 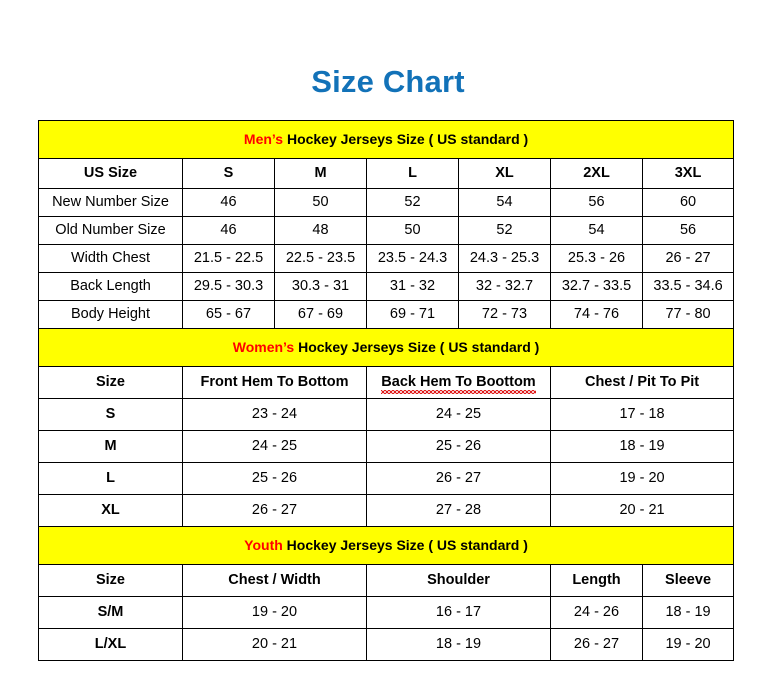 What do you see at coordinates (110, 258) in the screenshot?
I see `mens-row-label: Width Chest` at bounding box center [110, 258].